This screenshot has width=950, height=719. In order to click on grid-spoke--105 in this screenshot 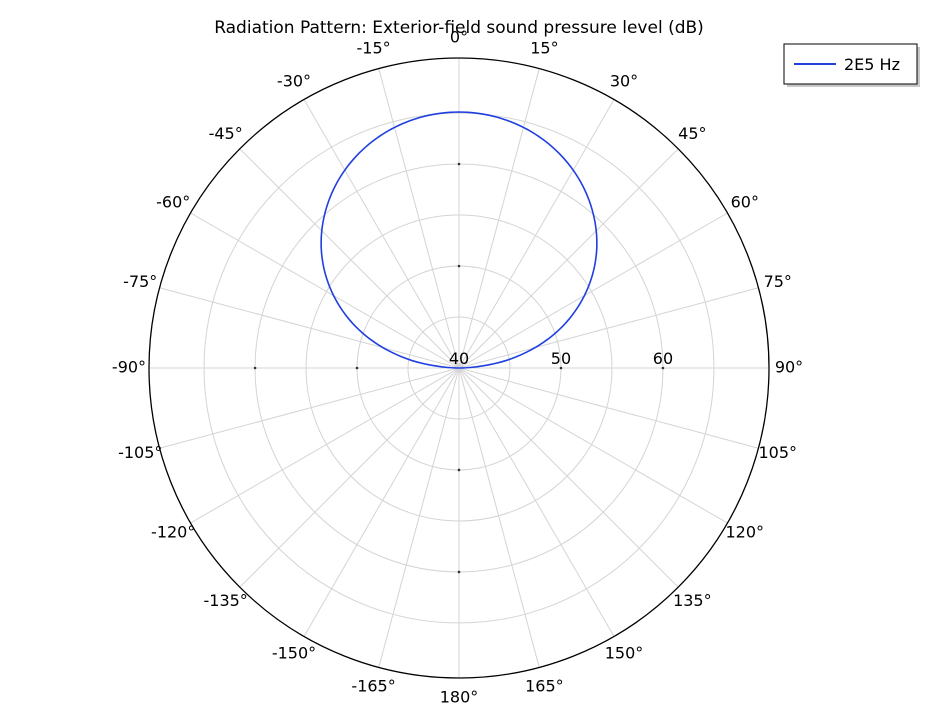, I will do `click(309, 408)`.